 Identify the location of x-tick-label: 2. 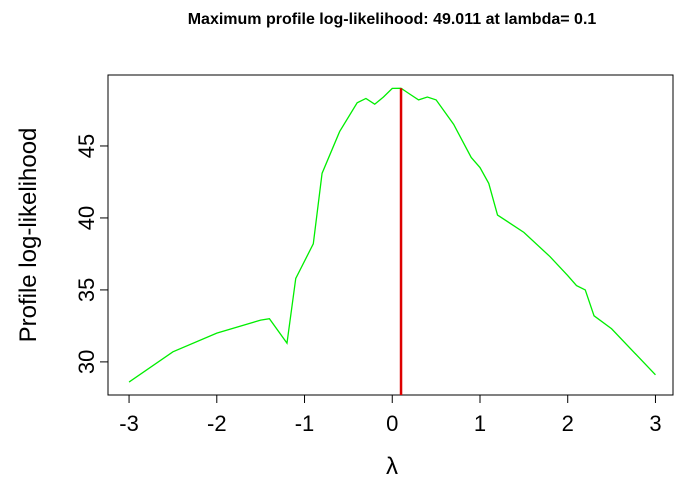
(568, 423).